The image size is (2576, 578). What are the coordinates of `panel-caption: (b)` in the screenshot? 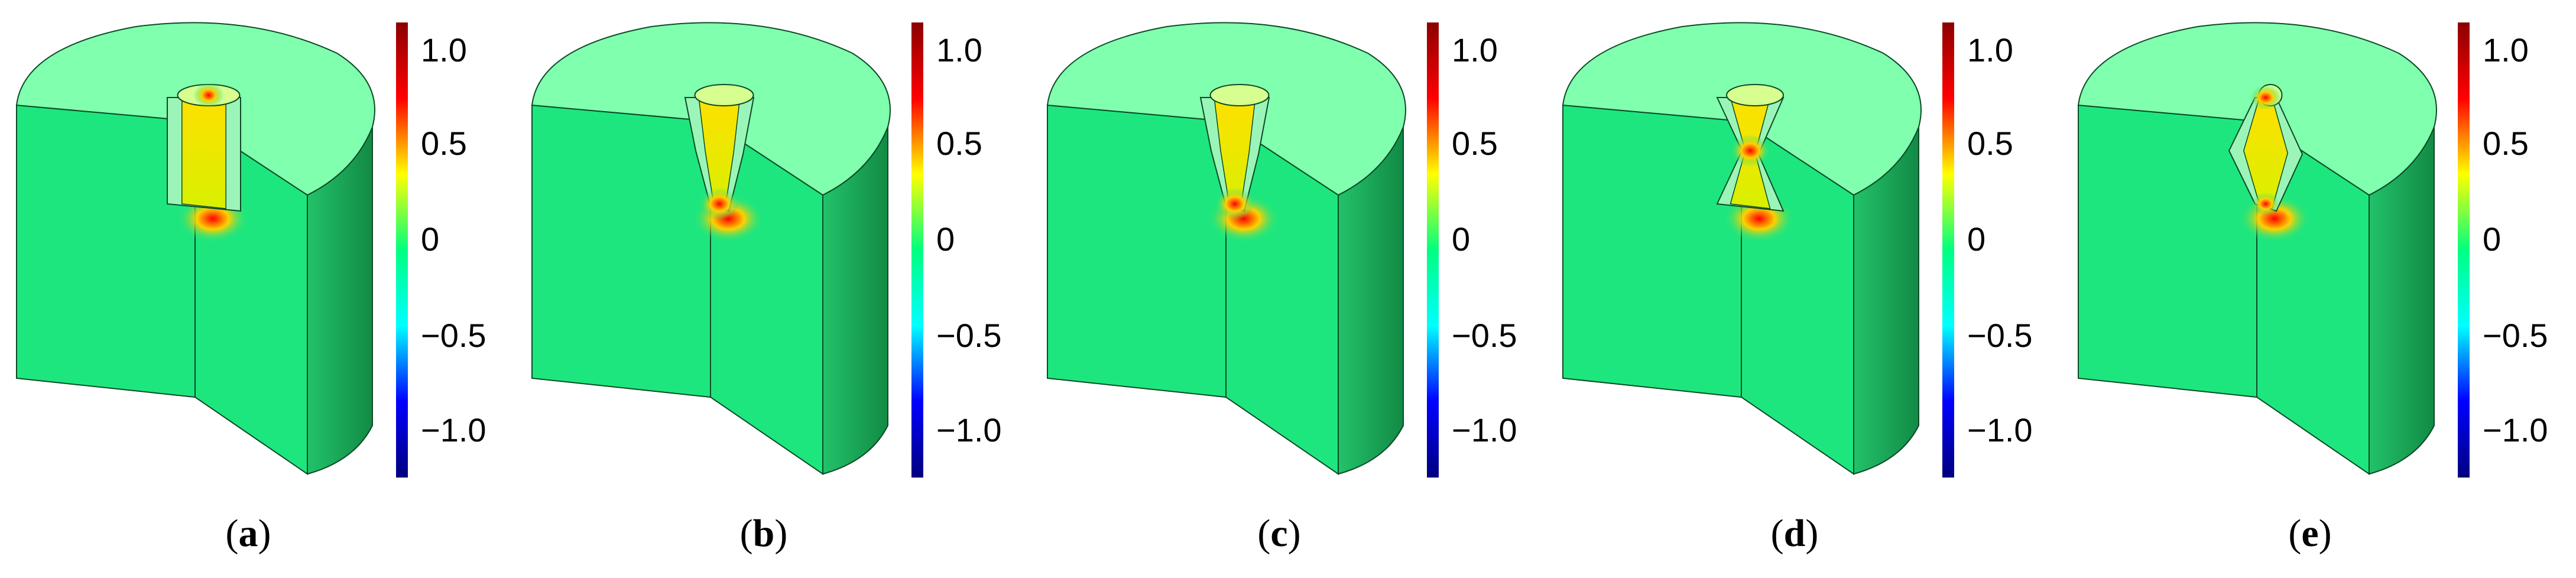 It's located at (764, 533).